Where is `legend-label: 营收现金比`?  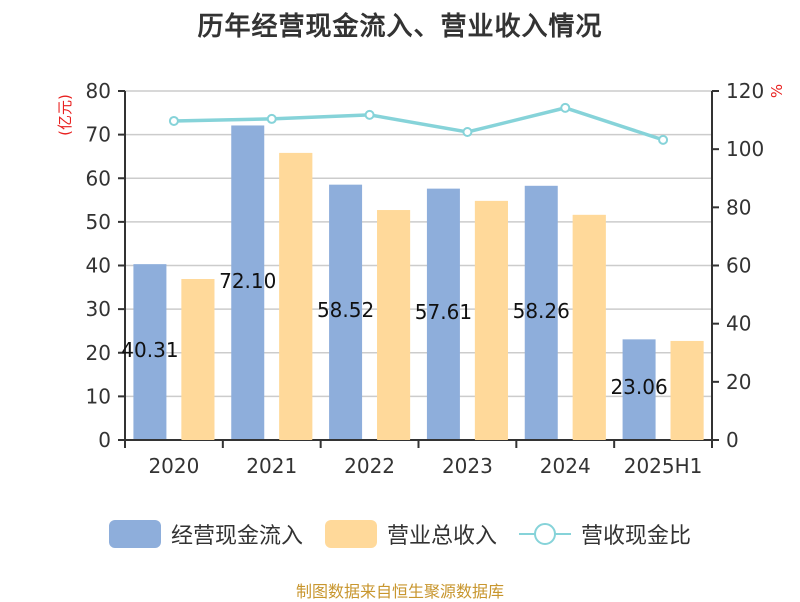
legend-label: 营收现金比 is located at coordinates (636, 536).